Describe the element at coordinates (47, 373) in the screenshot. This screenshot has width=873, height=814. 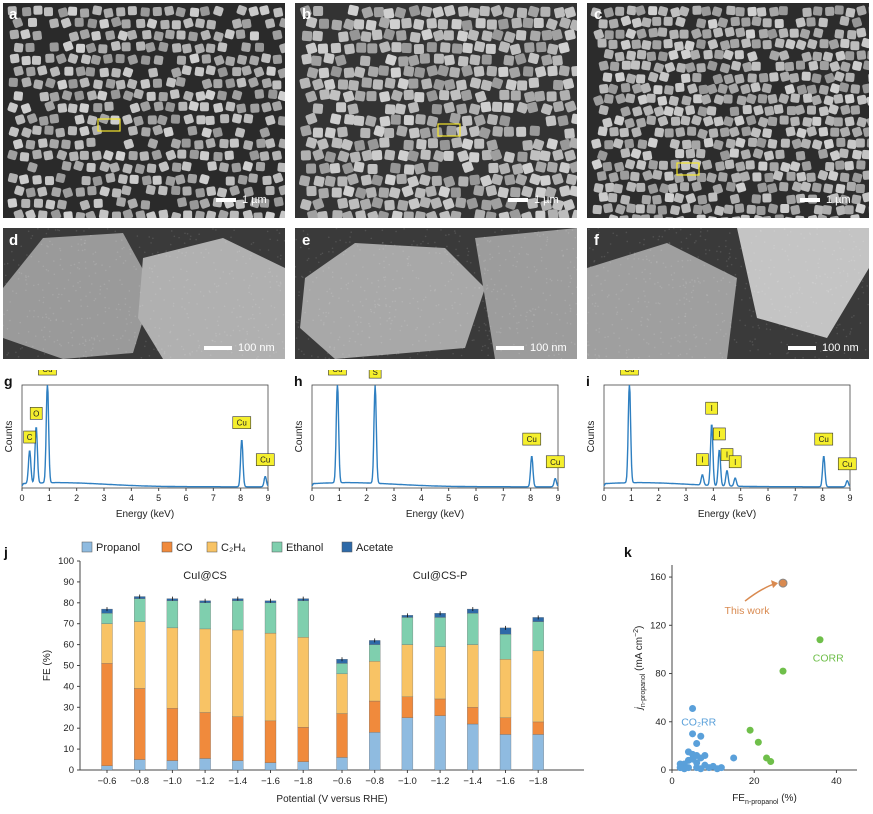
I see `peak-tag-box` at that location.